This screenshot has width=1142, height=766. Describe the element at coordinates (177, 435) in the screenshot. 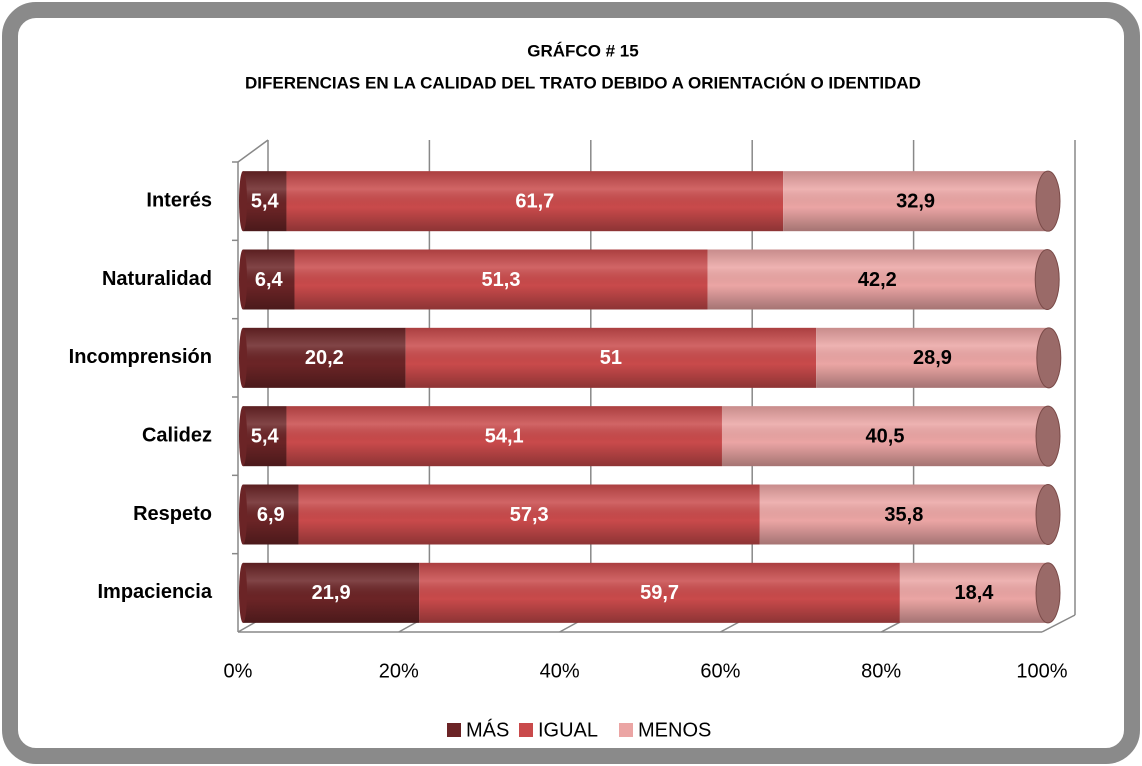

I see `y-tick-label: Calidez` at that location.